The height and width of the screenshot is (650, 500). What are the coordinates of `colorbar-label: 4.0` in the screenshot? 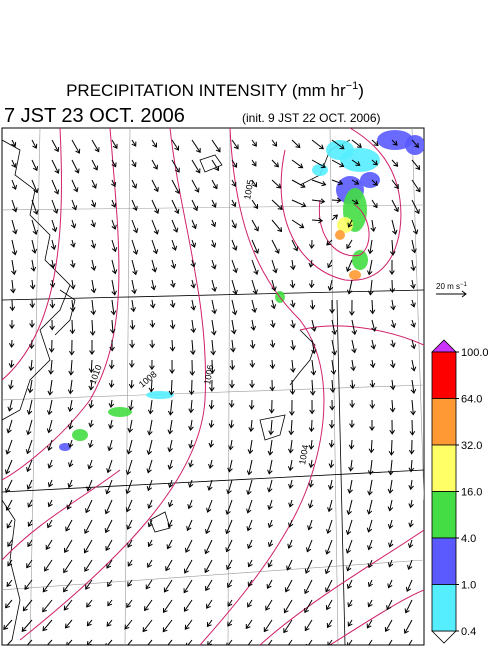 It's located at (468, 539).